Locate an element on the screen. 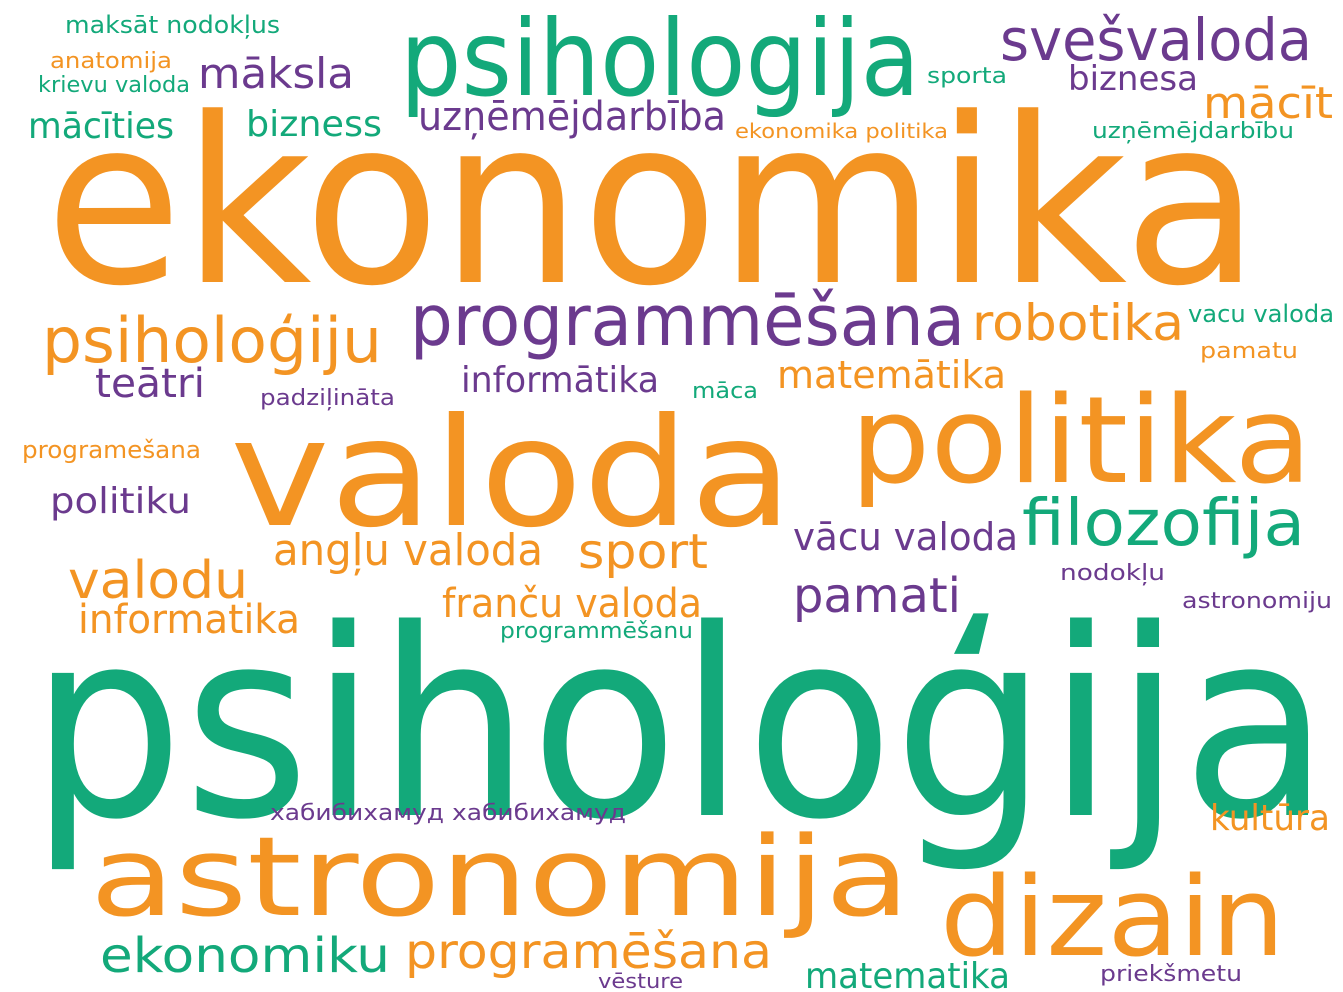 The height and width of the screenshot is (992, 1343). word: dizain is located at coordinates (1112, 917).